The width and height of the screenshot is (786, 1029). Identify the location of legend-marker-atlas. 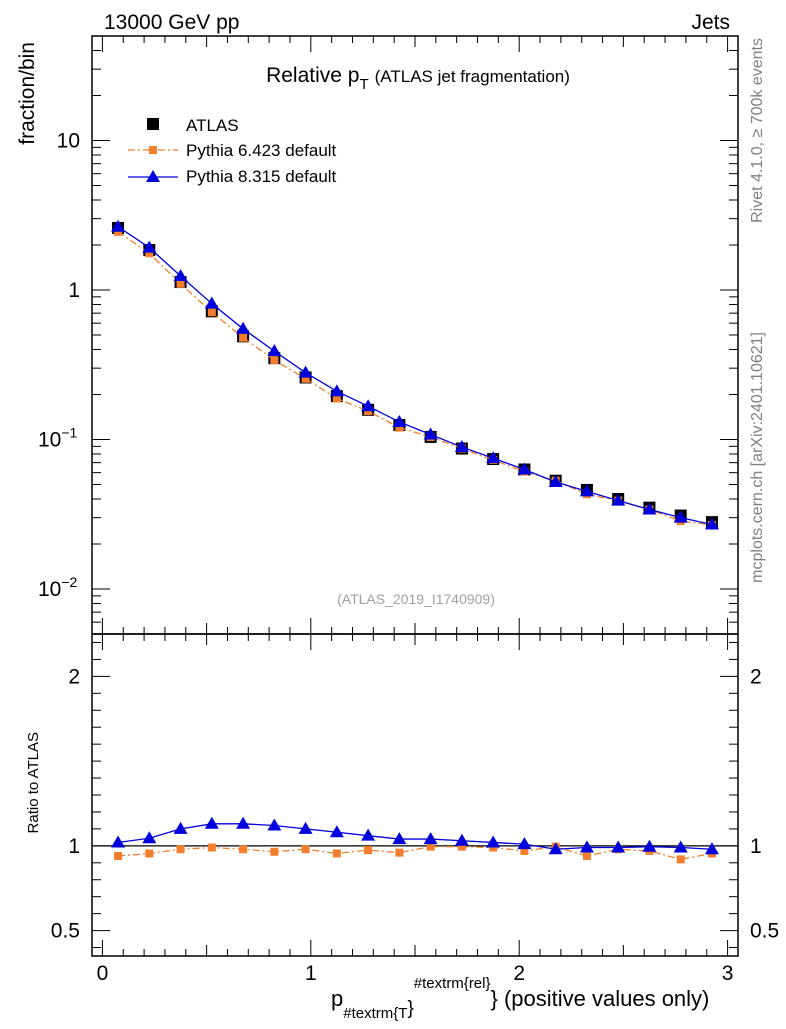
(153, 124).